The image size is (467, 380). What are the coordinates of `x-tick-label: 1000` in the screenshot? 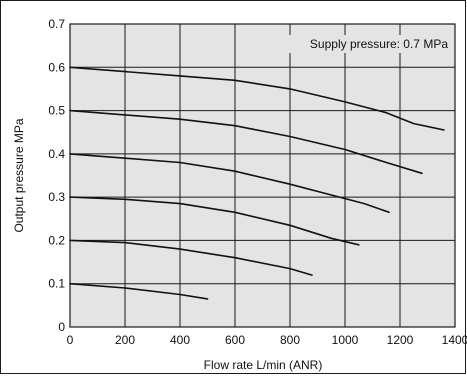 It's located at (345, 340).